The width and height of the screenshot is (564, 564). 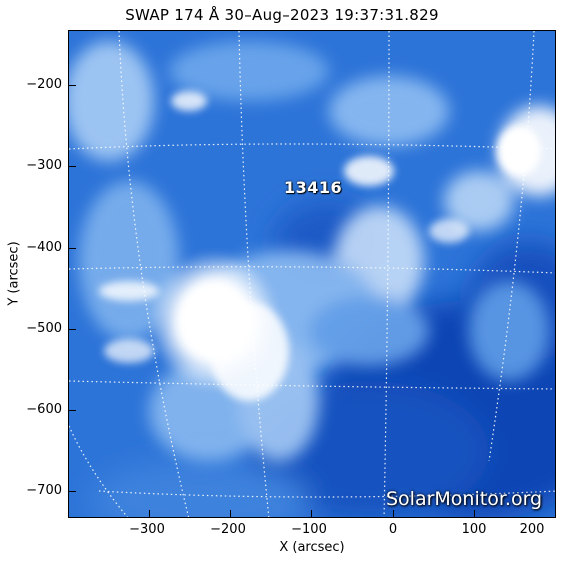 What do you see at coordinates (532, 529) in the screenshot?
I see `x-tick-label: 200` at bounding box center [532, 529].